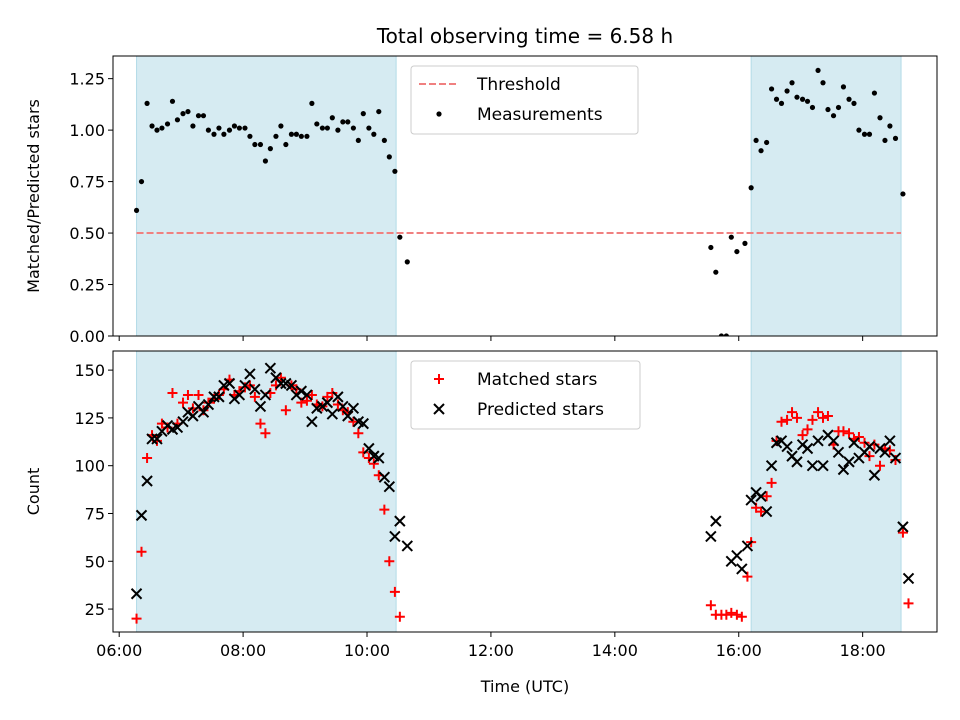  Describe the element at coordinates (87, 233) in the screenshot. I see `y-tick-label: 0.50` at that location.